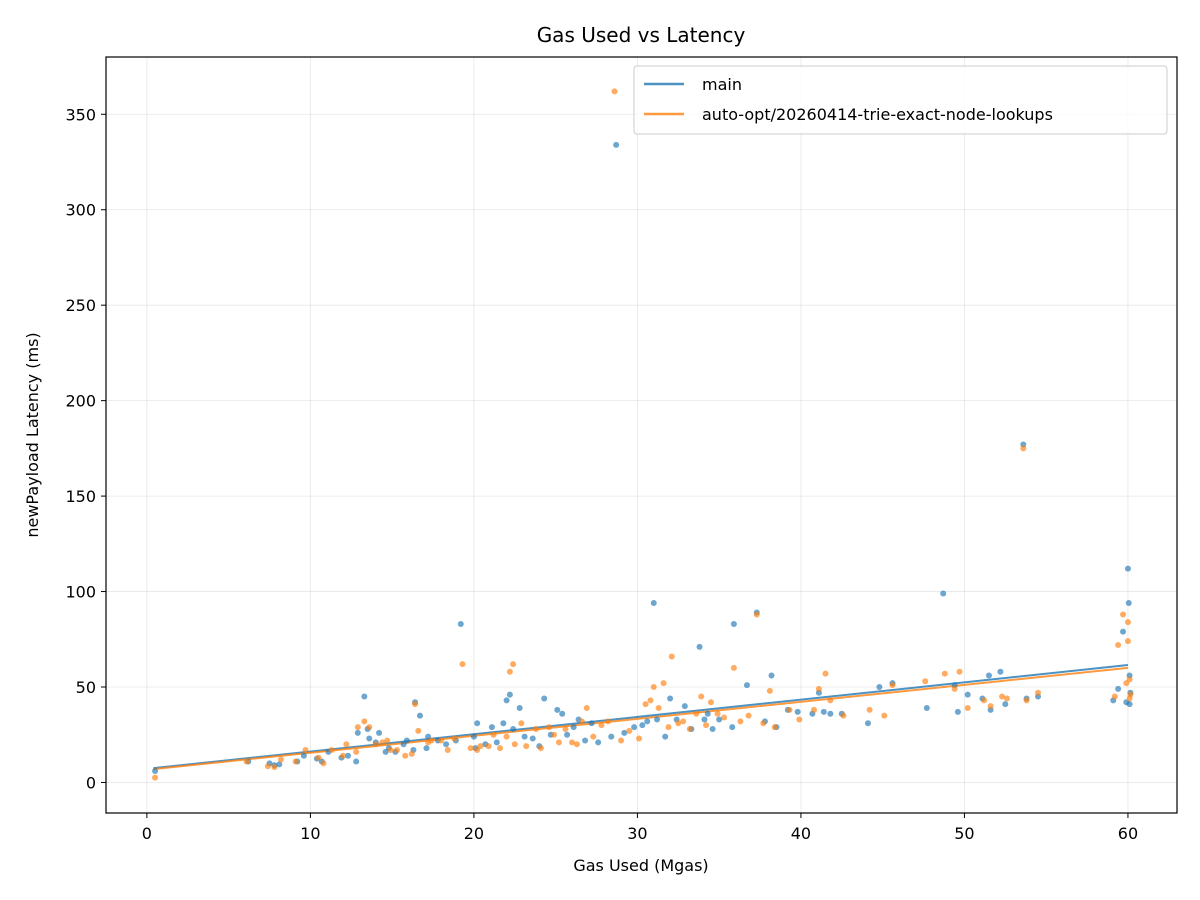  Describe the element at coordinates (80, 210) in the screenshot. I see `y-tick-label: 300` at that location.